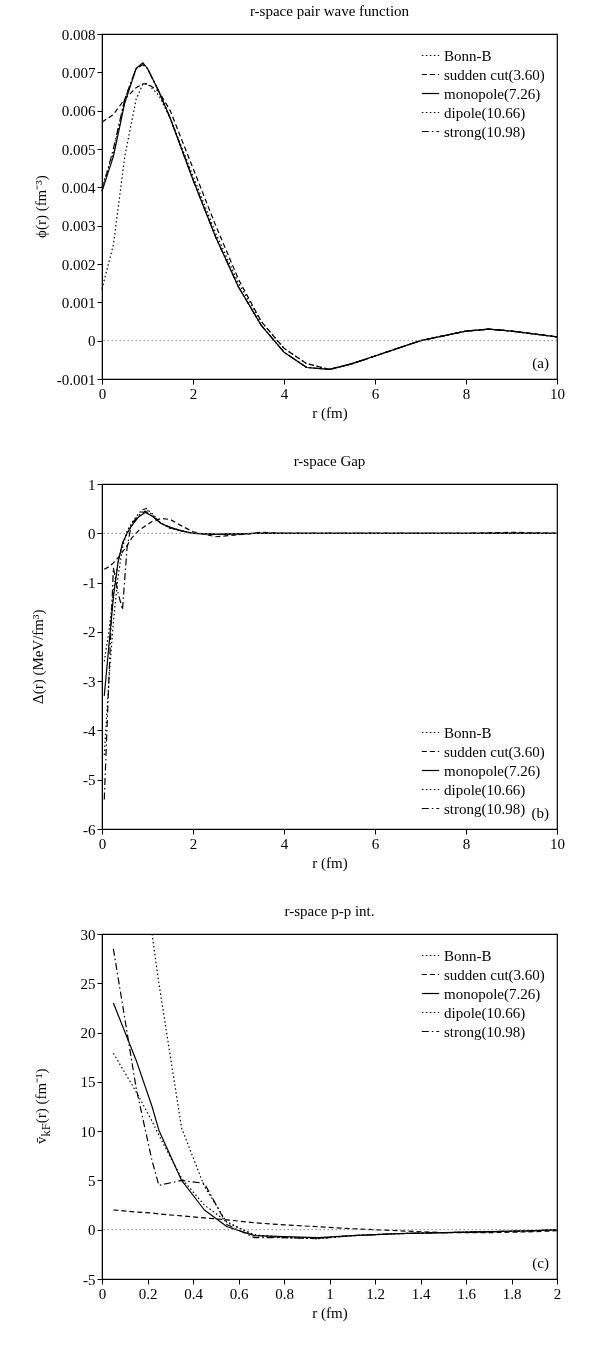 The width and height of the screenshot is (593, 1369). I want to click on x-tick-label: 1.2, so click(375, 1293).